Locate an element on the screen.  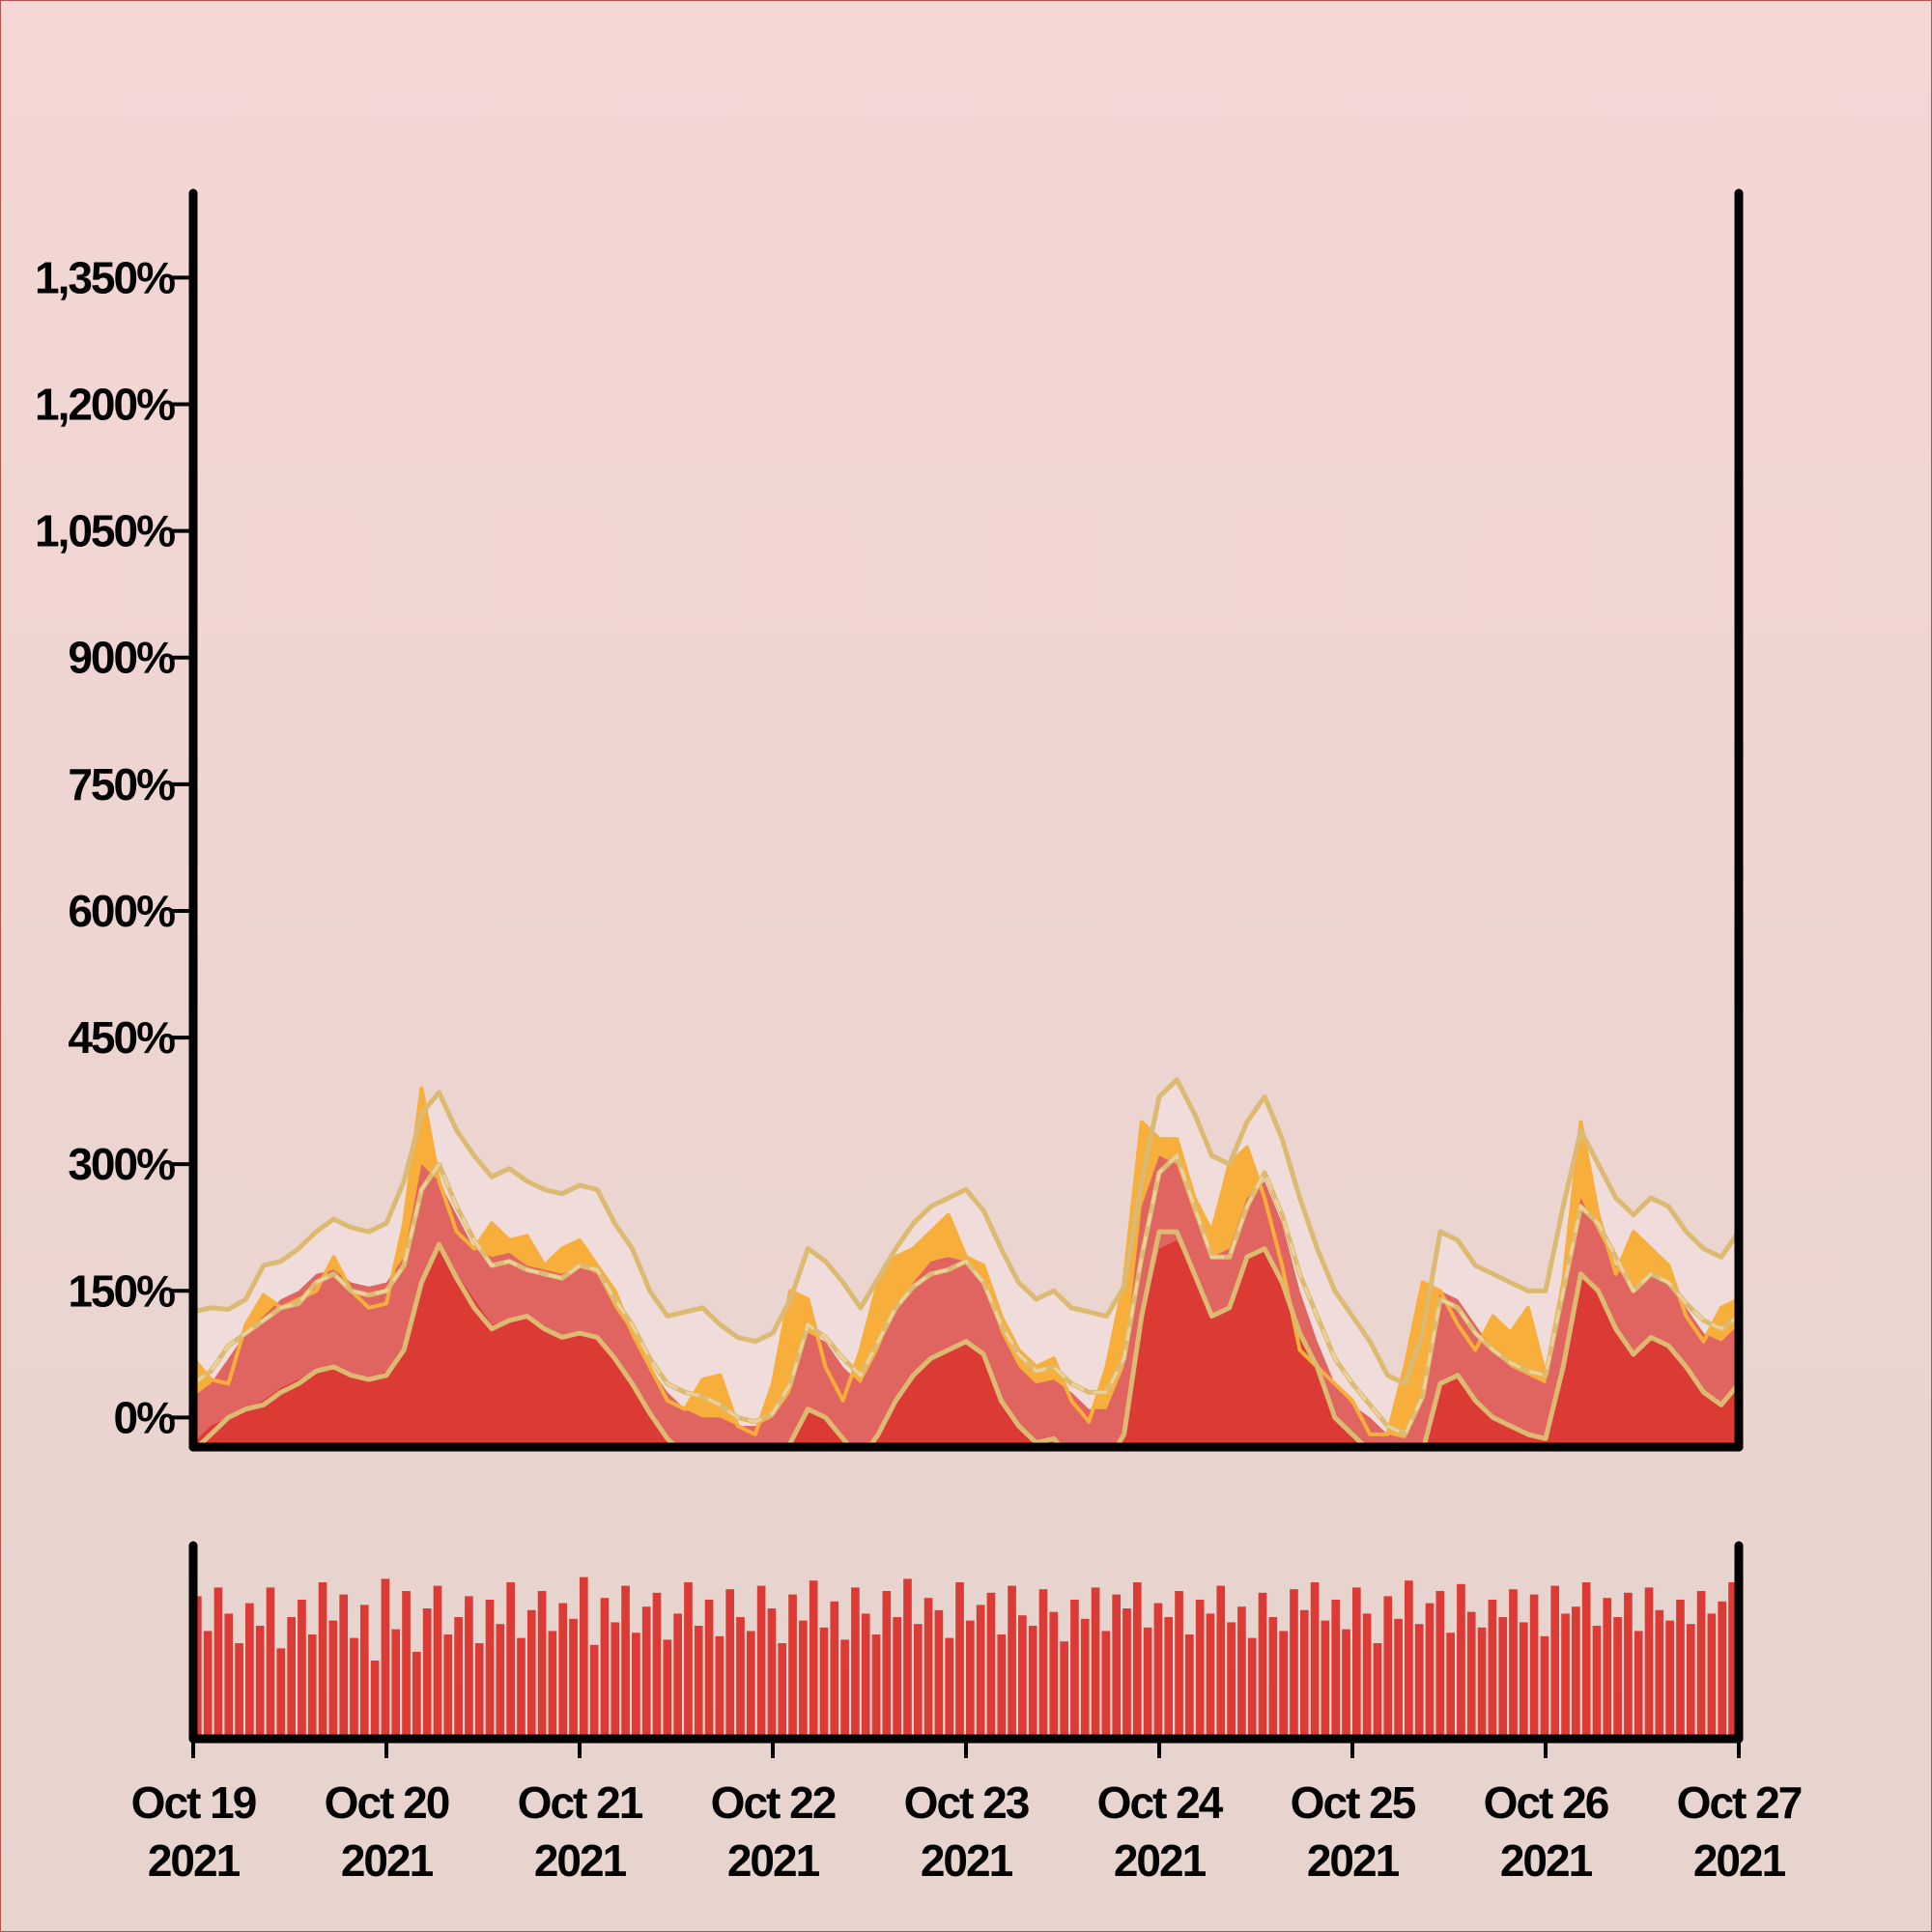
x-tick-label-date: Oct 23 is located at coordinates (966, 1802).